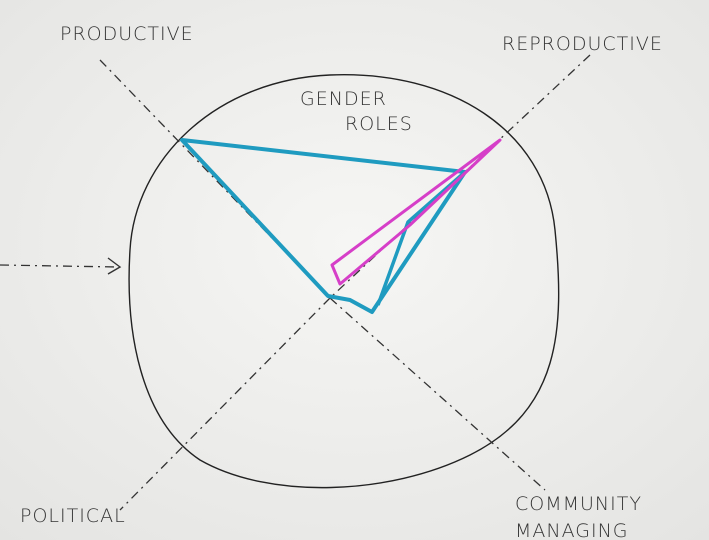  What do you see at coordinates (379, 124) in the screenshot?
I see `title-line: ROLES` at bounding box center [379, 124].